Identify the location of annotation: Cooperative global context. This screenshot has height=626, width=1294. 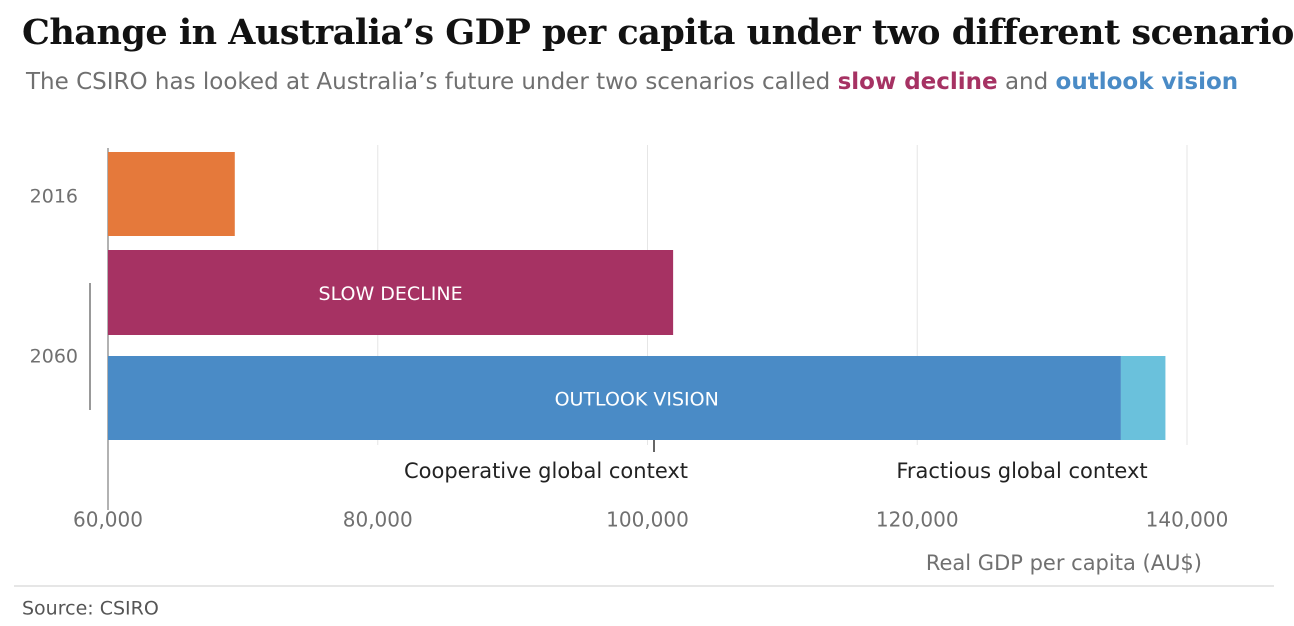
(546, 471).